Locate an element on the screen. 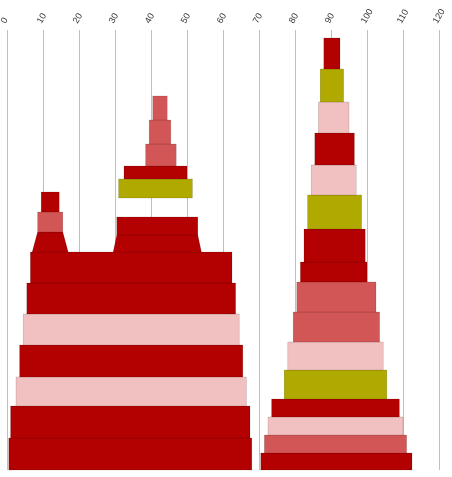  x-tick-label-10: 10 is located at coordinates (42, 18).